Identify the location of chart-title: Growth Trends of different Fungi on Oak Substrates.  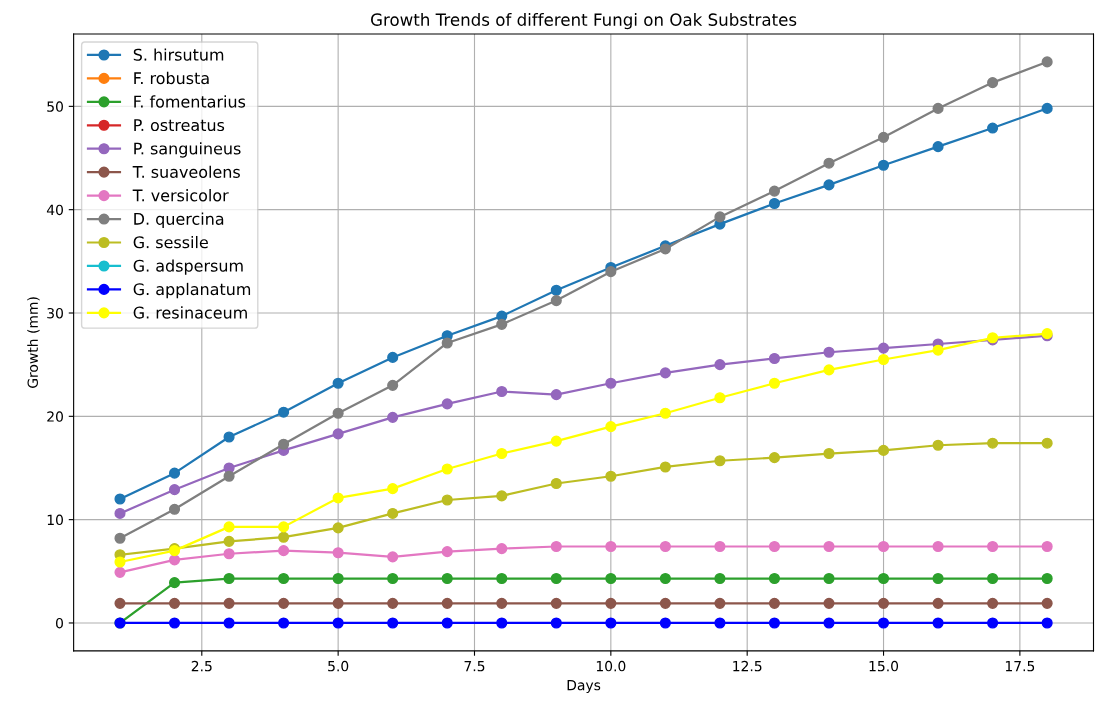
(584, 21).